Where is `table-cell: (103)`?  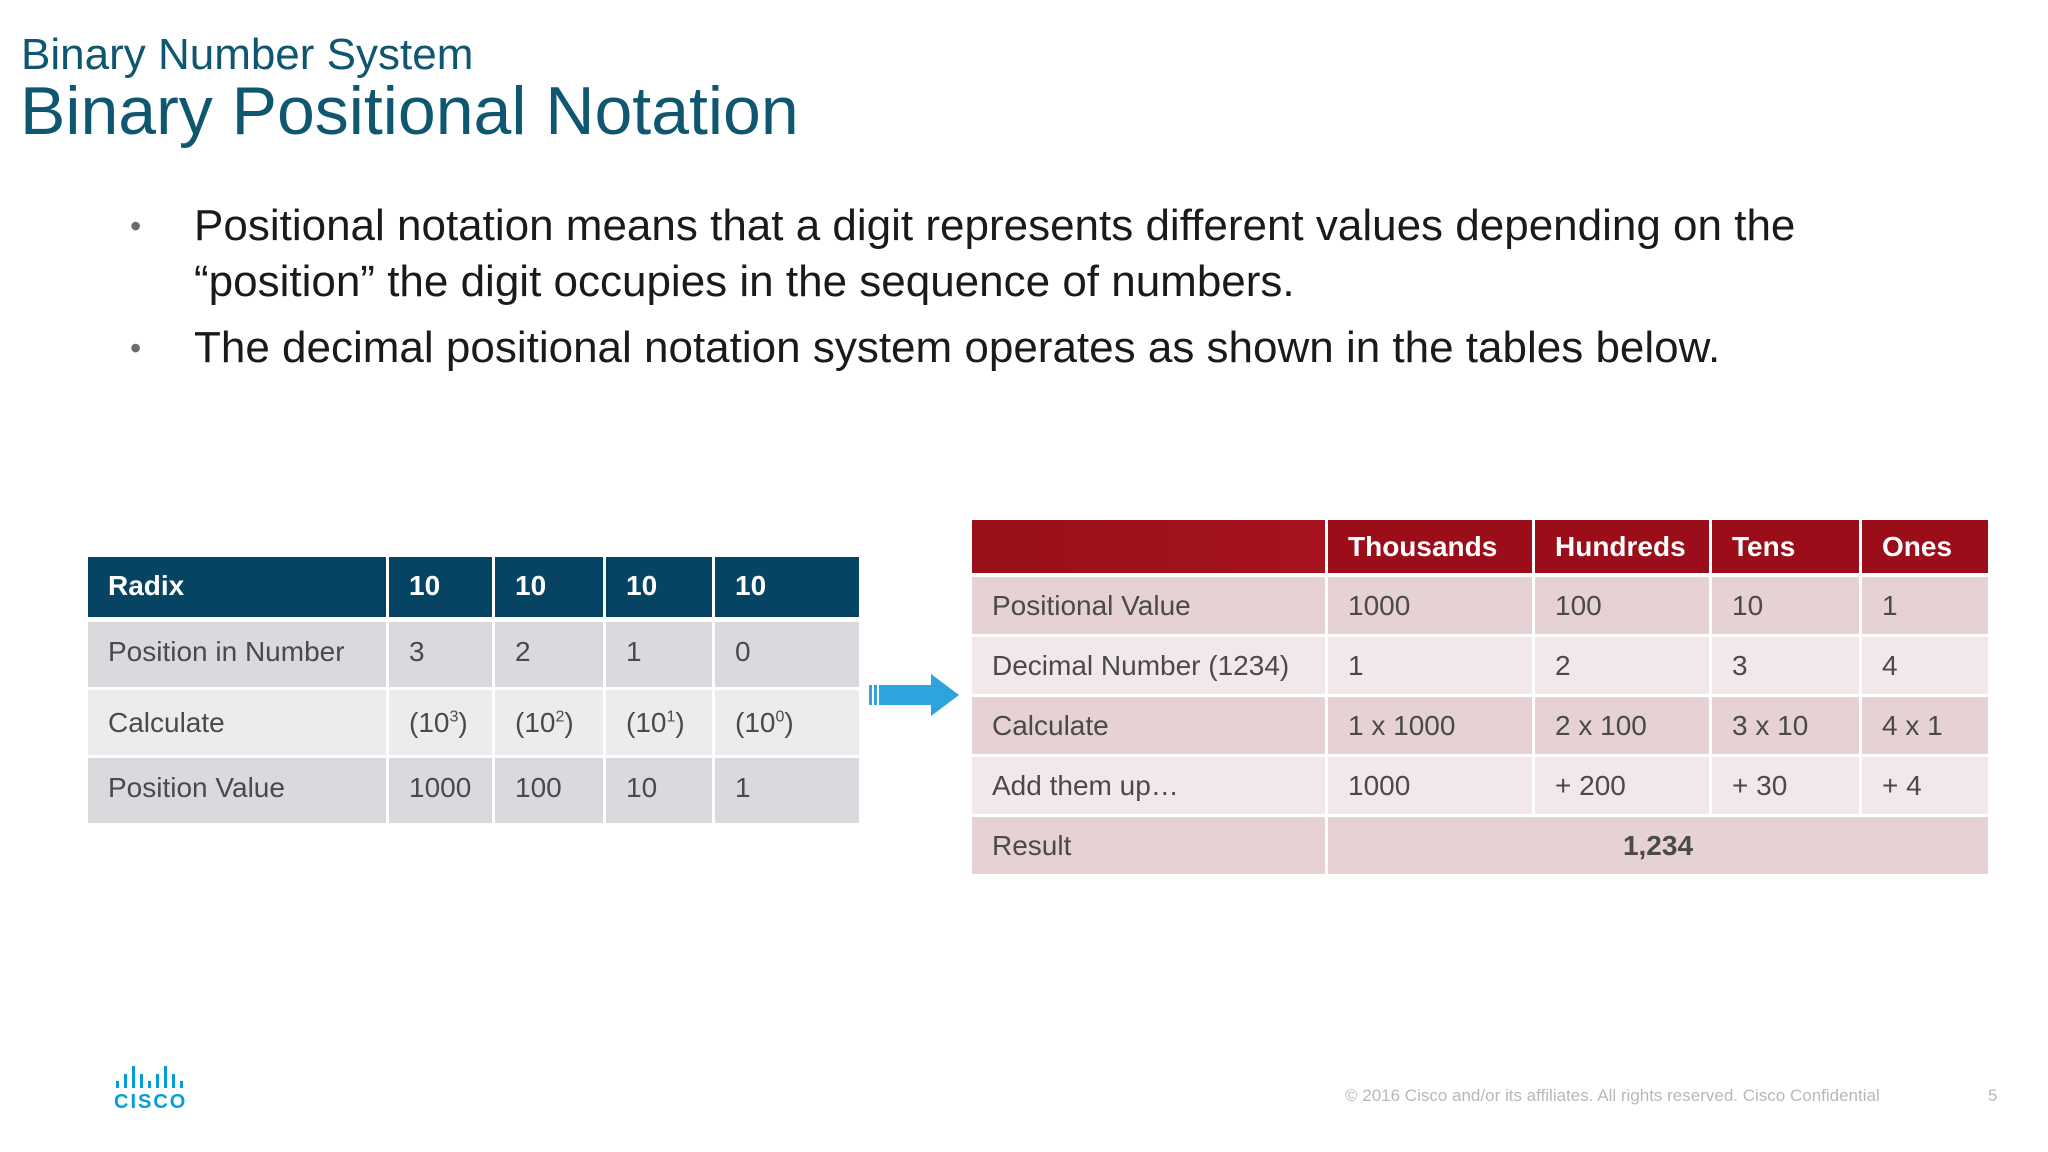
table-cell: (103) is located at coordinates (442, 724).